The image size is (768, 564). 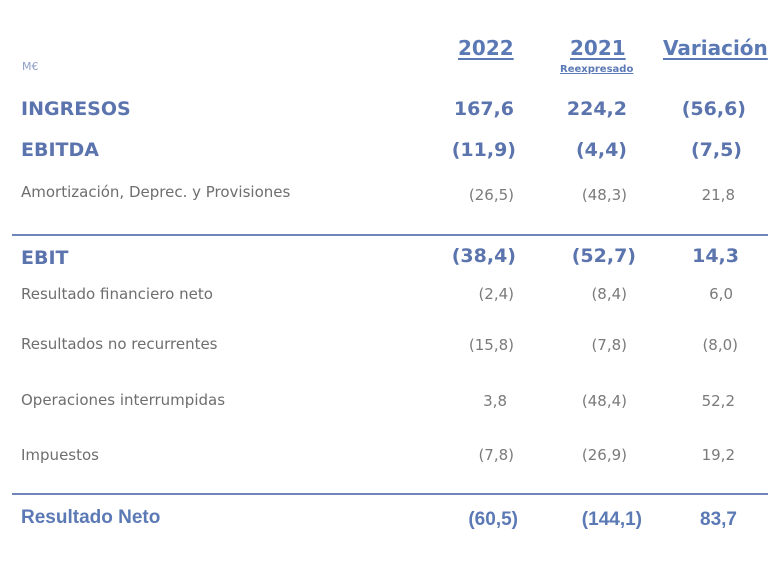 What do you see at coordinates (91, 517) in the screenshot?
I see `row-label: Resultado Neto` at bounding box center [91, 517].